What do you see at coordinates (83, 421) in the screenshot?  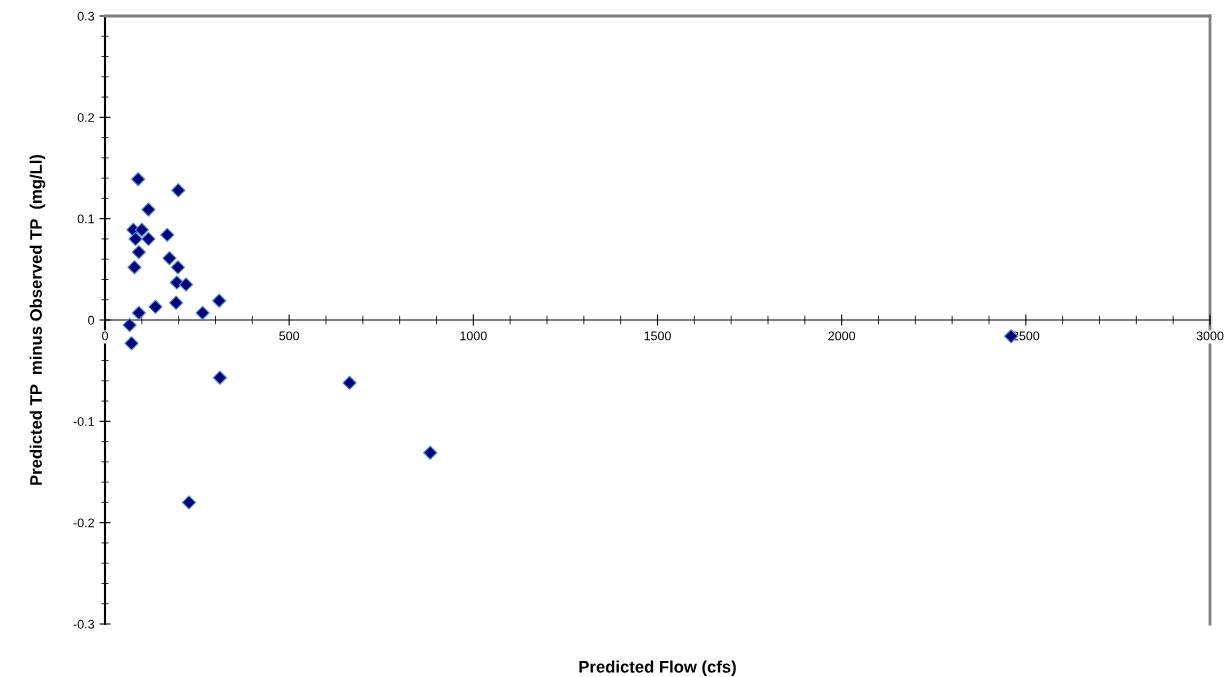 I see `y-tick-label: -0.1` at bounding box center [83, 421].